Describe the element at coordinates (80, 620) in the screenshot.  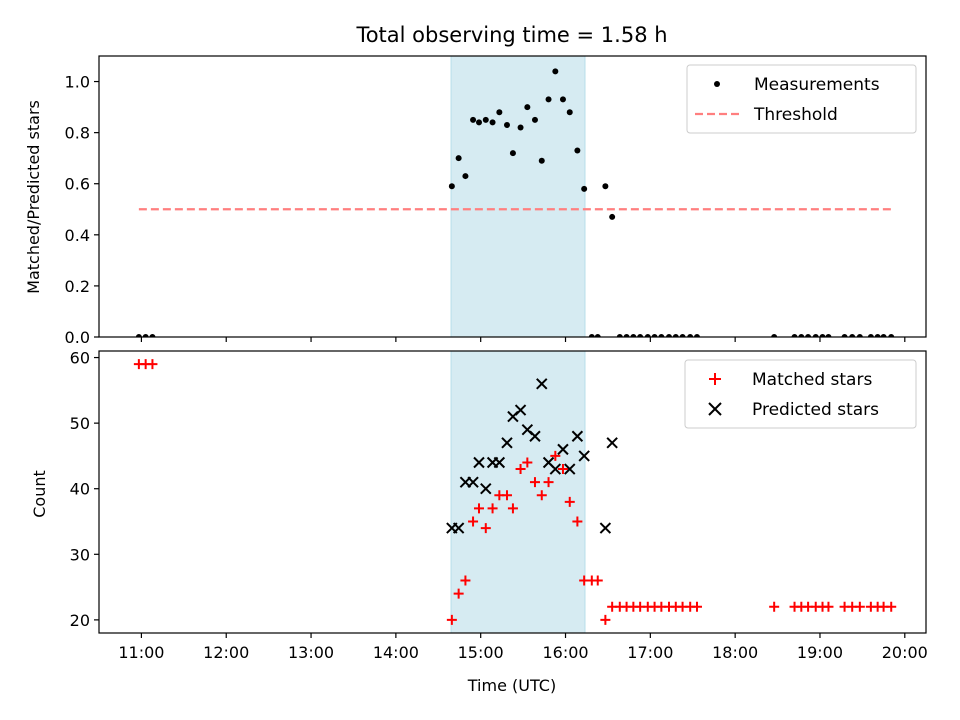
I see `y-tick-label: 20` at that location.